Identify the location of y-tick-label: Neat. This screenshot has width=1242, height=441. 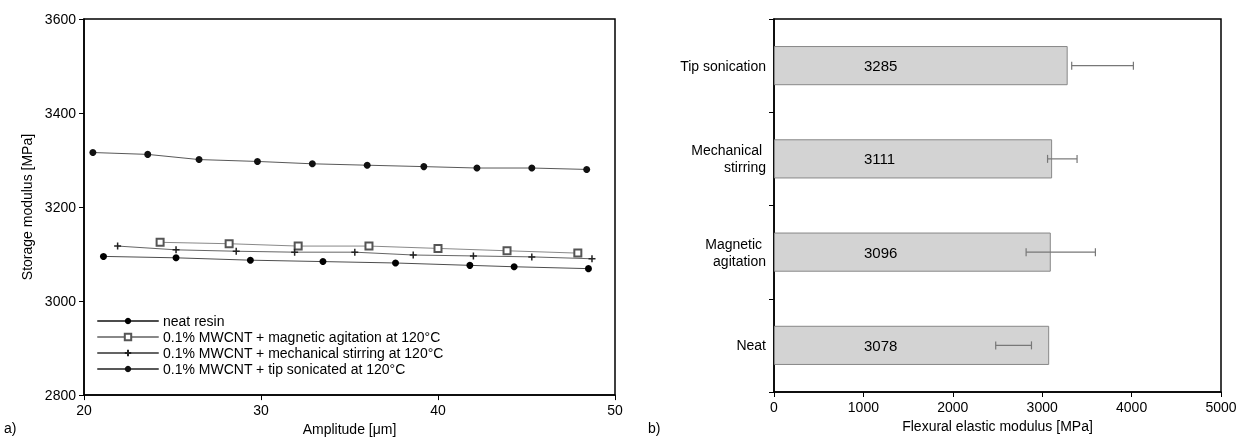
(751, 345).